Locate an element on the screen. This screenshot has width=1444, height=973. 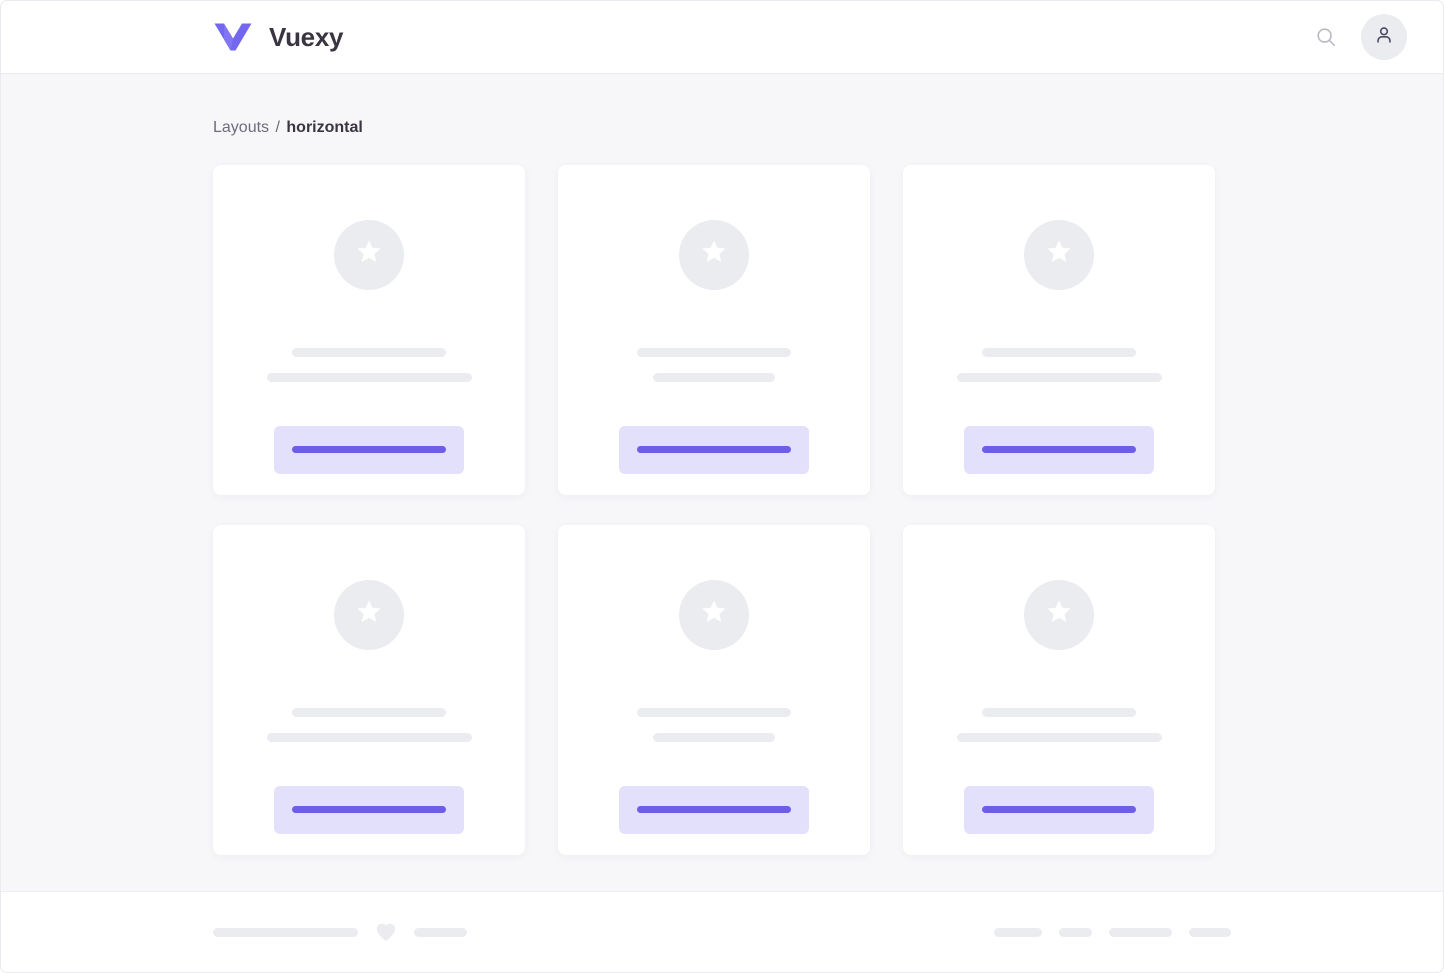
brand: Vuexy is located at coordinates (278, 37).